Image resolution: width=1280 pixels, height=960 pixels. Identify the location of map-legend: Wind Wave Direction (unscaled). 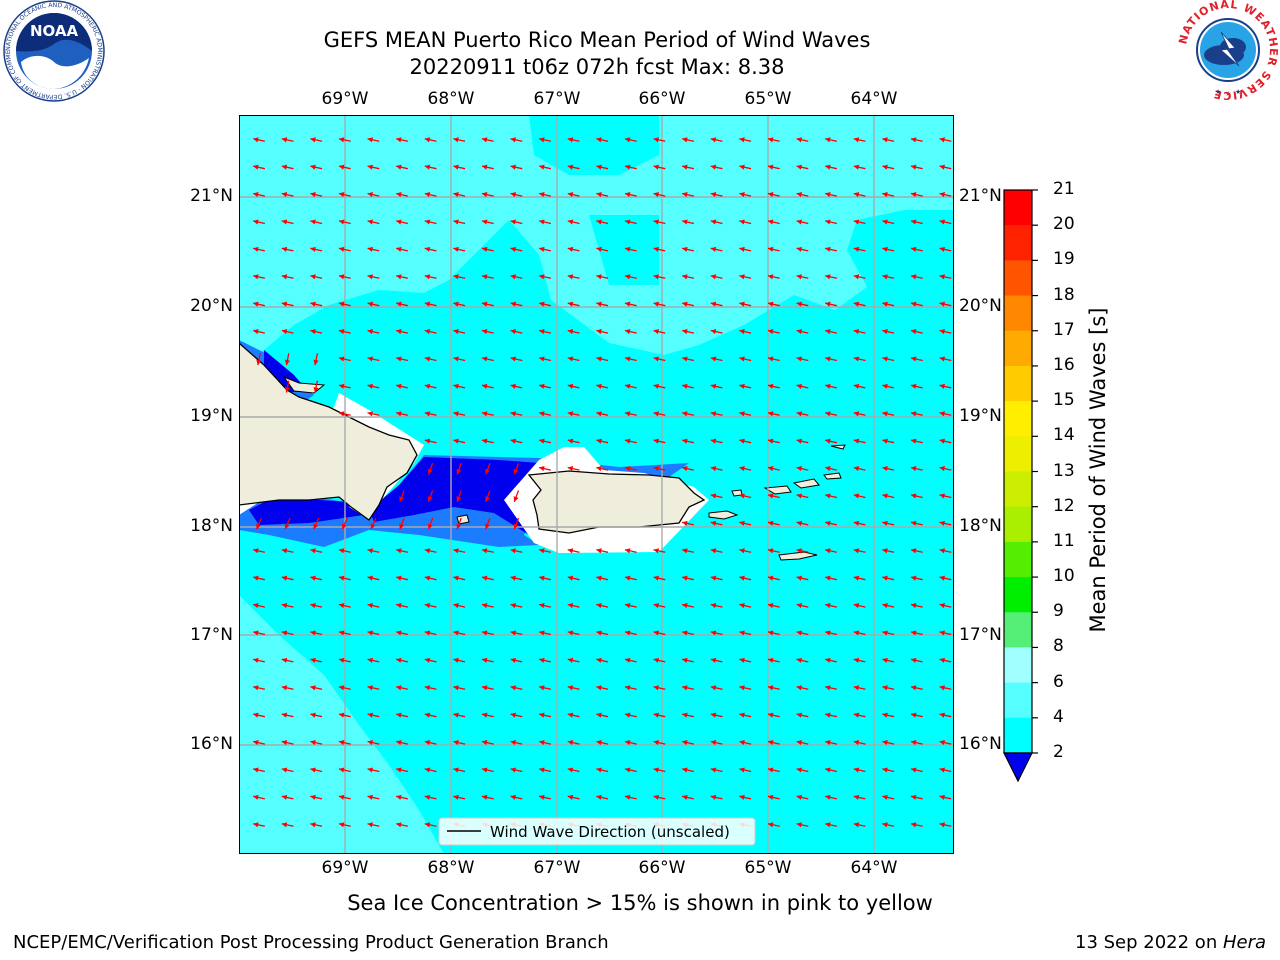
(597, 831).